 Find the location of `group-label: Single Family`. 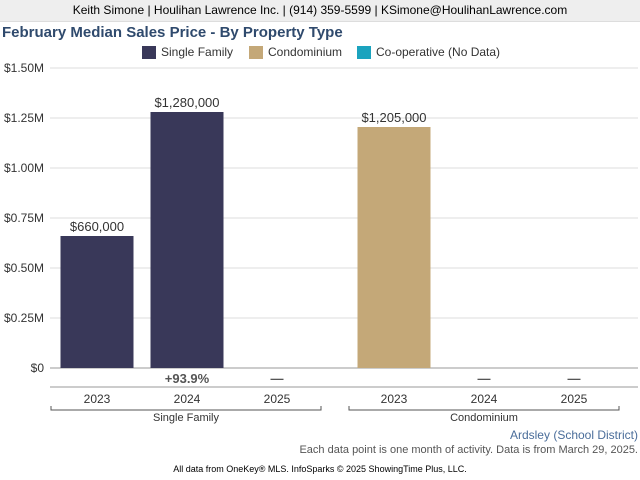

group-label: Single Family is located at coordinates (186, 418).